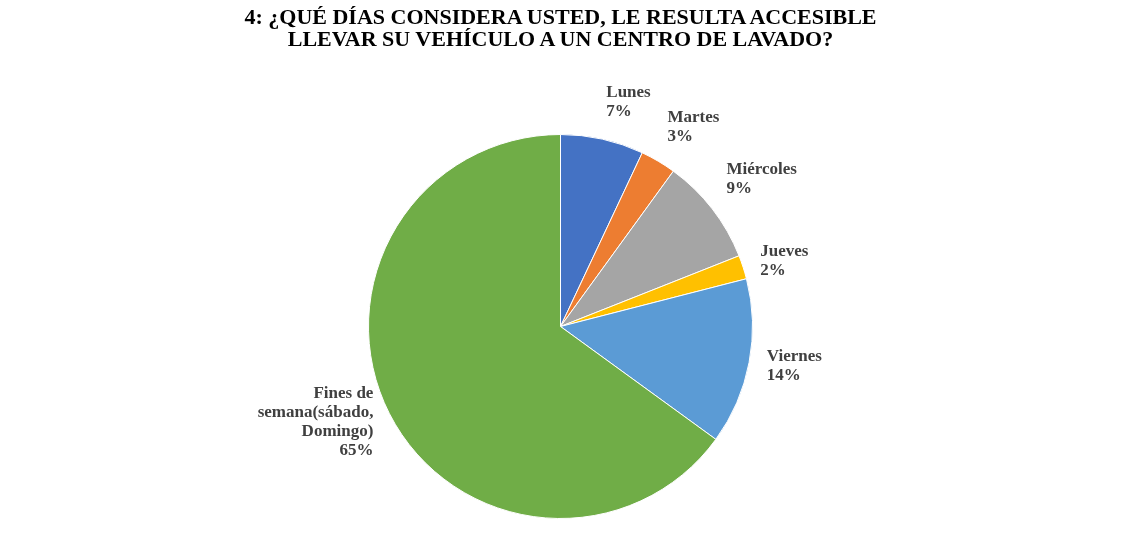 The height and width of the screenshot is (535, 1121). What do you see at coordinates (784, 251) in the screenshot?
I see `slice-label: Jueves` at bounding box center [784, 251].